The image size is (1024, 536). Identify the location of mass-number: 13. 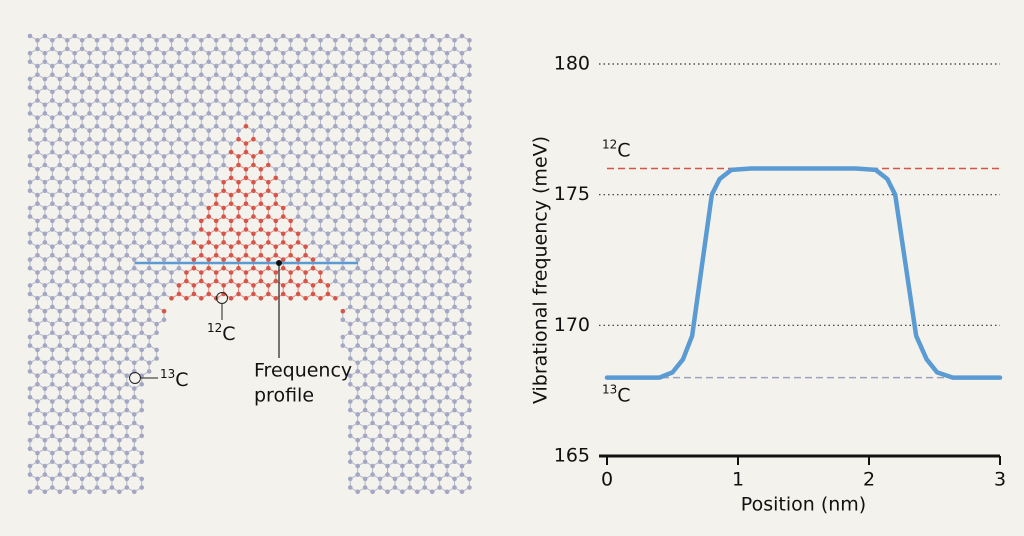
(609, 389).